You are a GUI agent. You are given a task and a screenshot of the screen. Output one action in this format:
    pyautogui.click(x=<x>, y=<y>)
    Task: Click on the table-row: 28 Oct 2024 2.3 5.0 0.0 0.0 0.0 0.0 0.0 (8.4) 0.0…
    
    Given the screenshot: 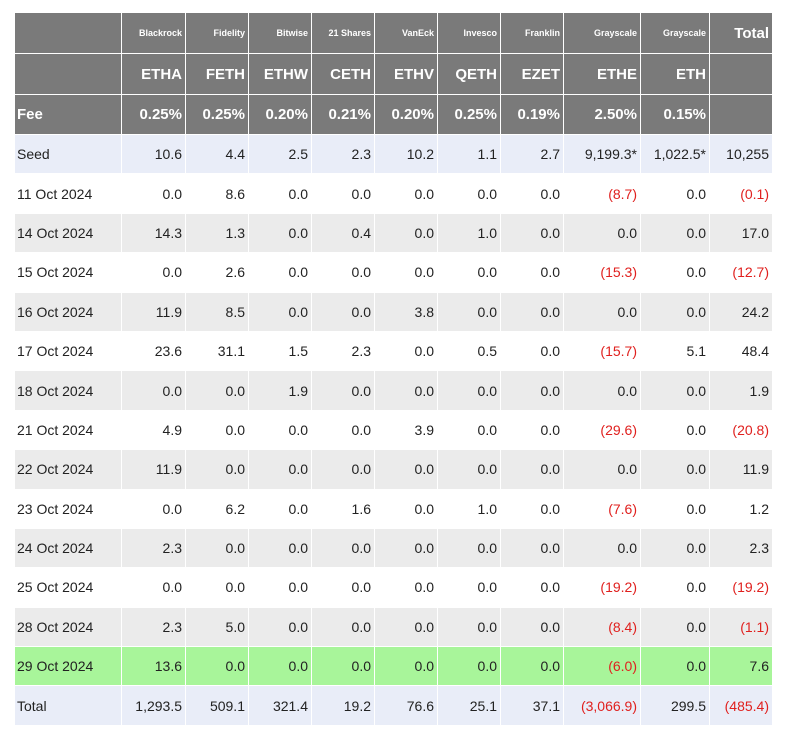 What is the action you would take?
    pyautogui.click(x=393, y=627)
    